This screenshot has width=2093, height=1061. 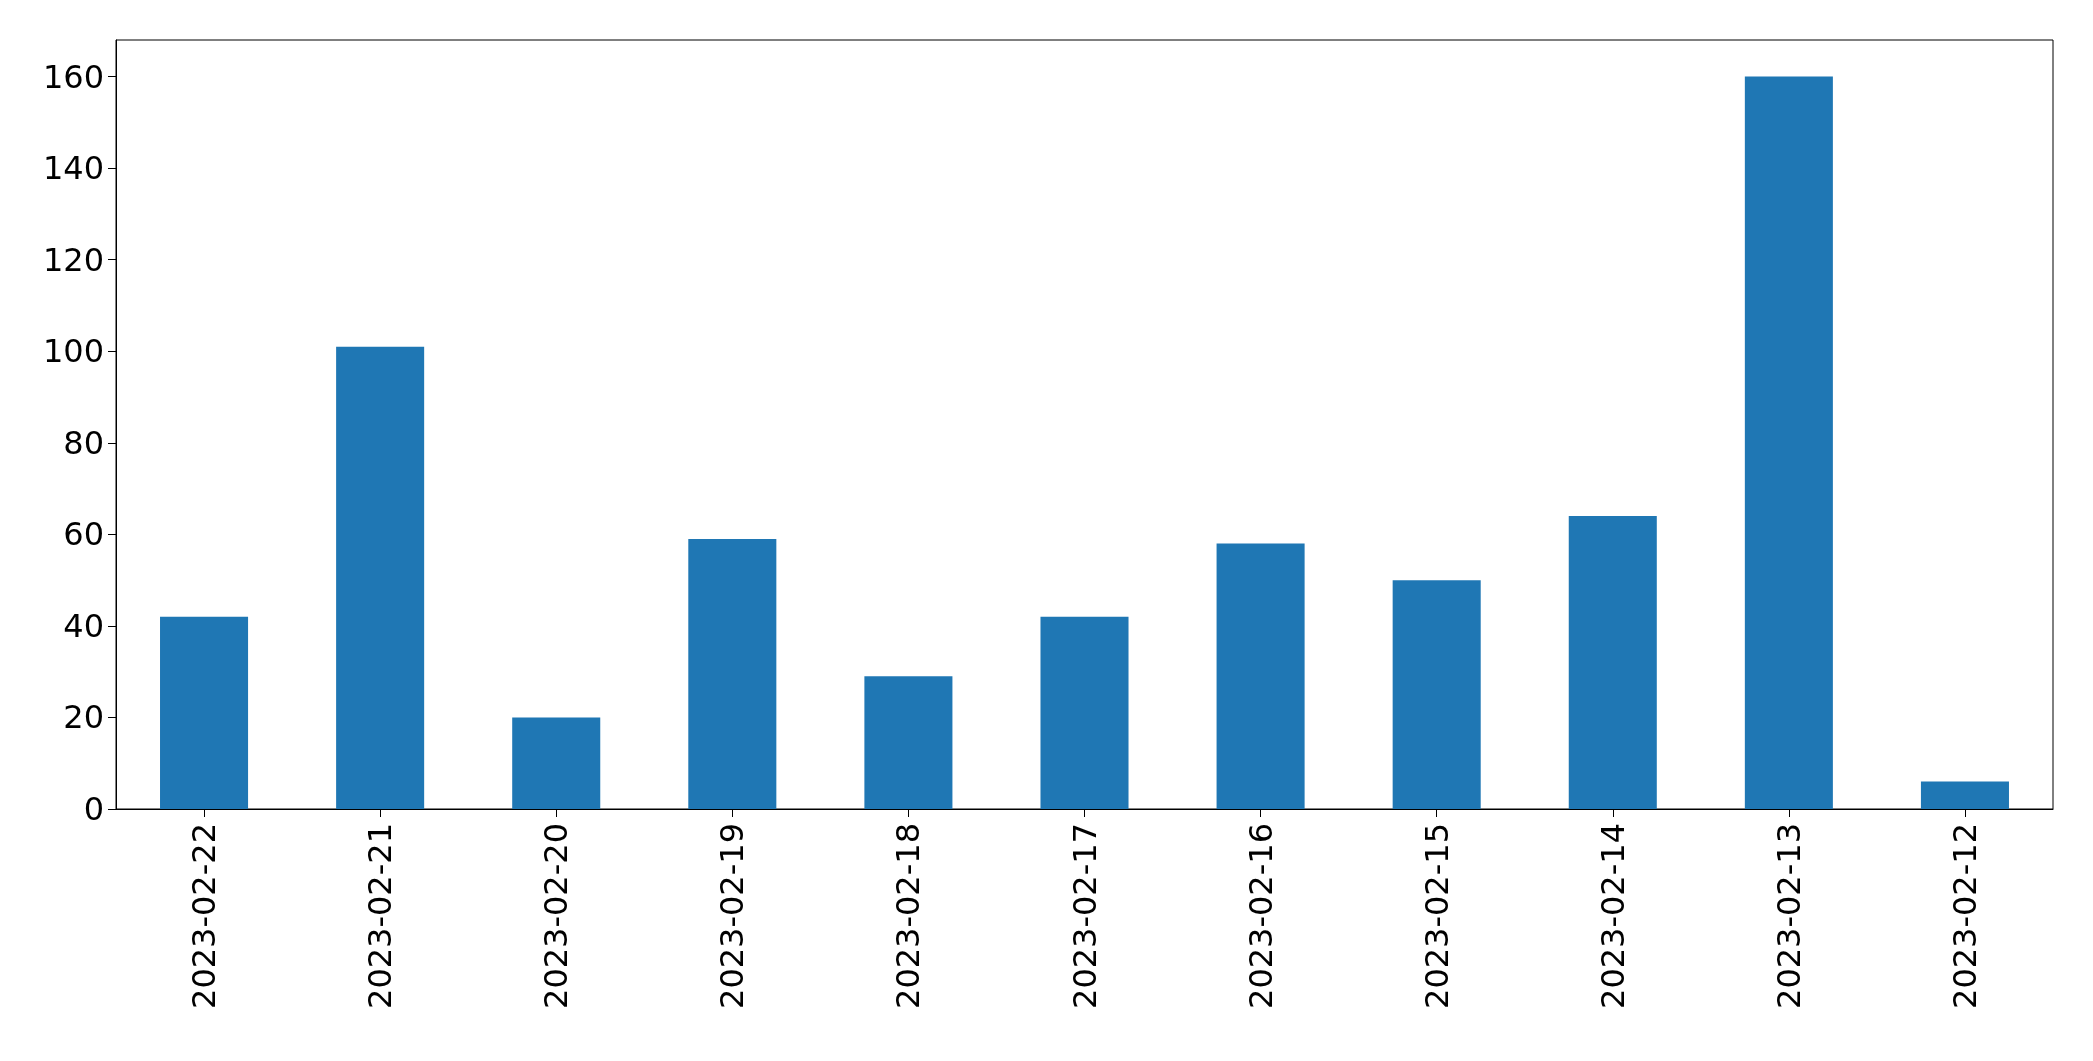 What do you see at coordinates (83, 717) in the screenshot?
I see `y-tick-label: 20` at bounding box center [83, 717].